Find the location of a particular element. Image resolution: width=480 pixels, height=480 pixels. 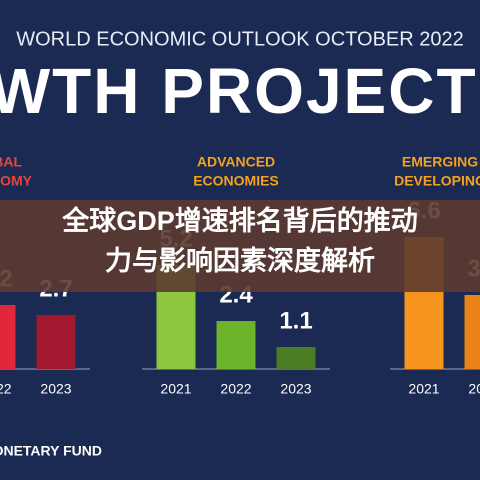

panel-title: EMERGING is located at coordinates (440, 162).